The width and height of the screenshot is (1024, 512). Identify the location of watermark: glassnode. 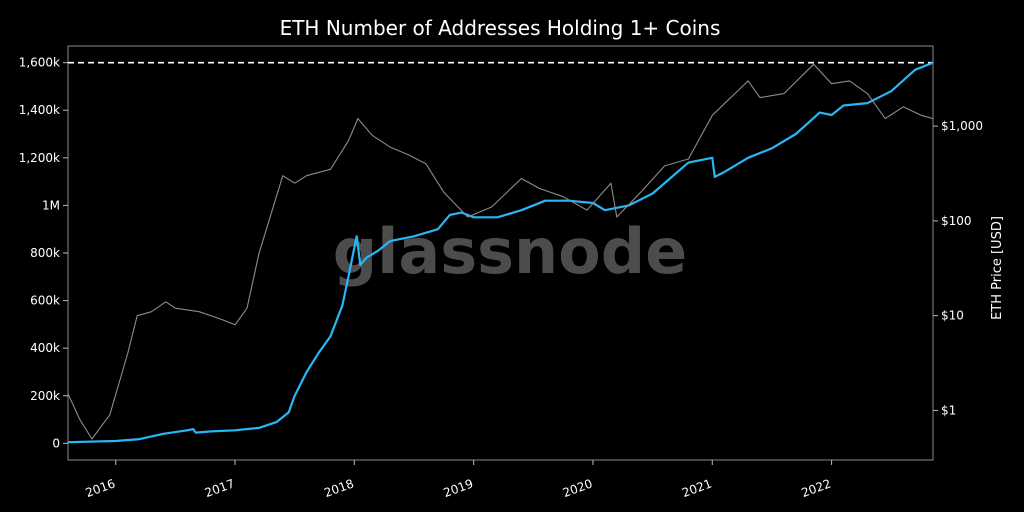
(510, 251).